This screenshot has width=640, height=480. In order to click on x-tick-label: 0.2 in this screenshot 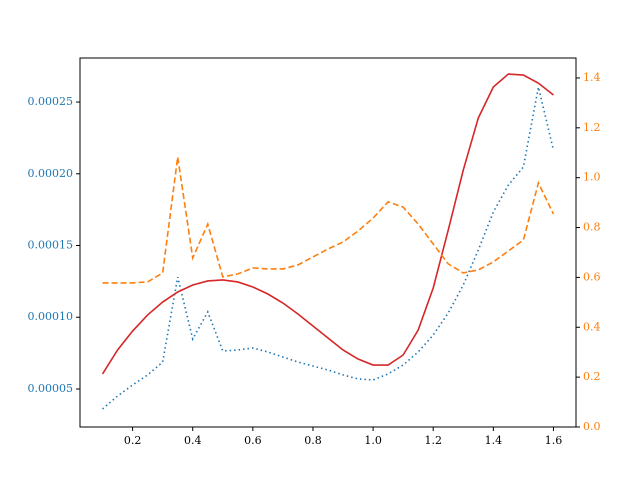, I will do `click(133, 440)`.